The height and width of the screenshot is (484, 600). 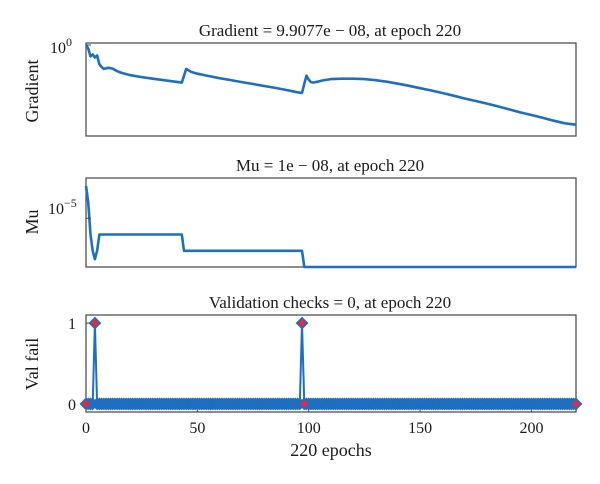 I want to click on mu-ylabel: Mu, so click(x=32, y=221).